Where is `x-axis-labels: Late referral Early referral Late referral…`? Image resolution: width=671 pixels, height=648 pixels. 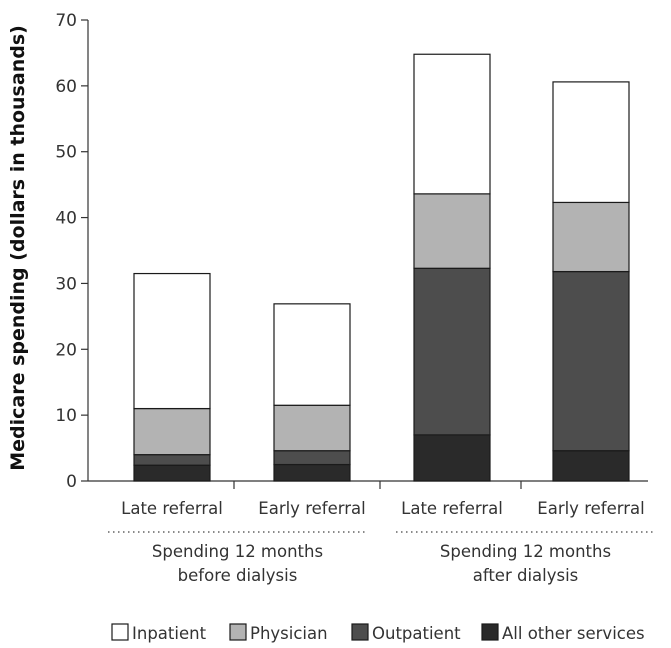
x-axis-labels: Late referral Early referral Late referral… is located at coordinates (381, 542).